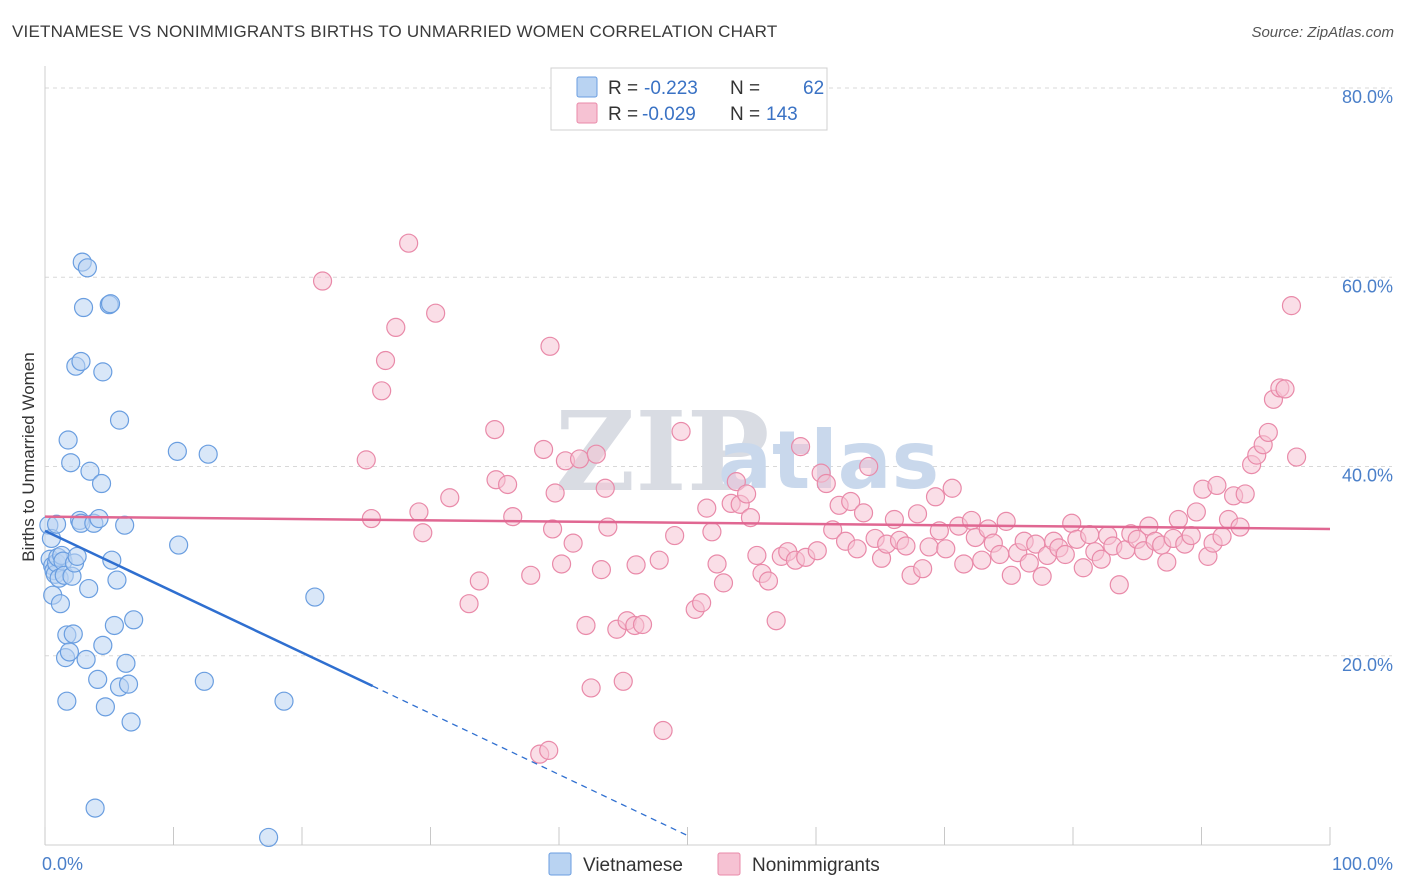 This screenshot has height=892, width=1406. Describe the element at coordinates (530, 761) in the screenshot. I see `vietnamese-trend-extension` at that location.